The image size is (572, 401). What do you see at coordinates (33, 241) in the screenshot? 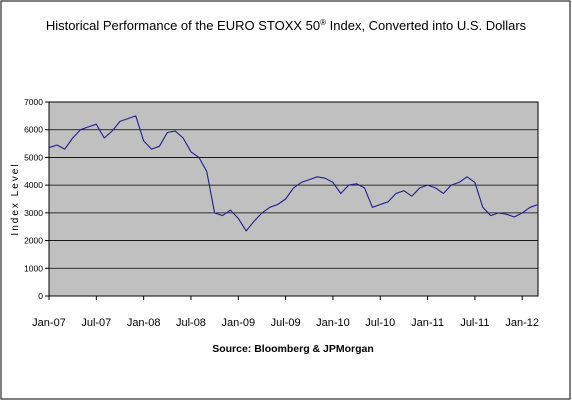
I see `y-tick-label: 2000` at bounding box center [33, 241].